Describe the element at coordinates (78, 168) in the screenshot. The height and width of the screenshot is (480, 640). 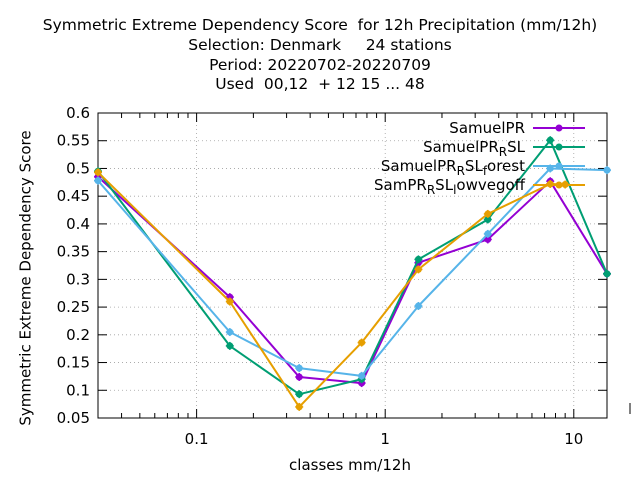
I see `y-tick-label: 0.5` at that location.